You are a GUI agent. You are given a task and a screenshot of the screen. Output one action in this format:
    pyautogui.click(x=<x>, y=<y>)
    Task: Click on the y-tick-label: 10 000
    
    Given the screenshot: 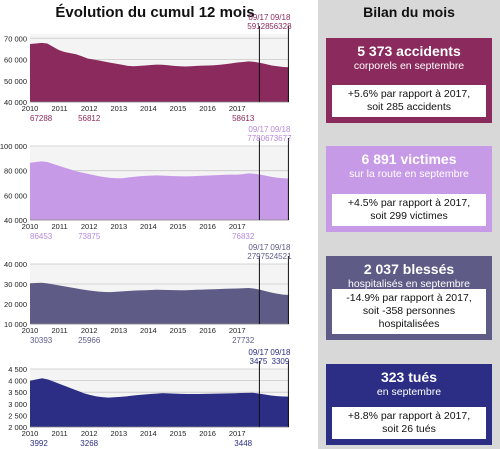 What is the action you would take?
    pyautogui.click(x=15, y=324)
    